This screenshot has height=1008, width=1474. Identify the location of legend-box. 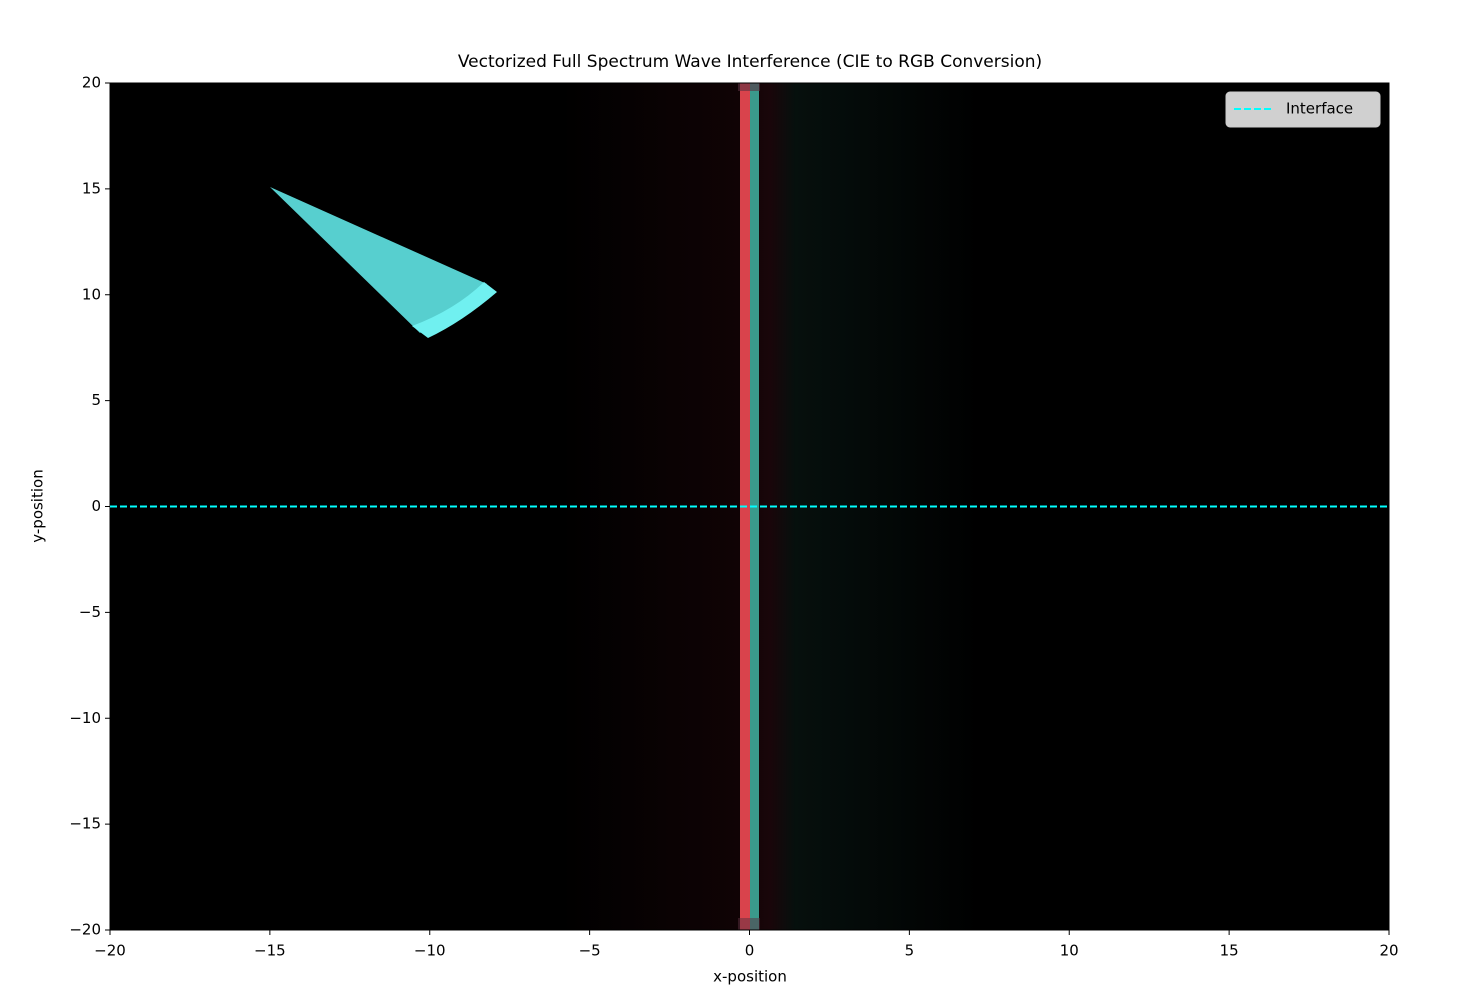
(1303, 109).